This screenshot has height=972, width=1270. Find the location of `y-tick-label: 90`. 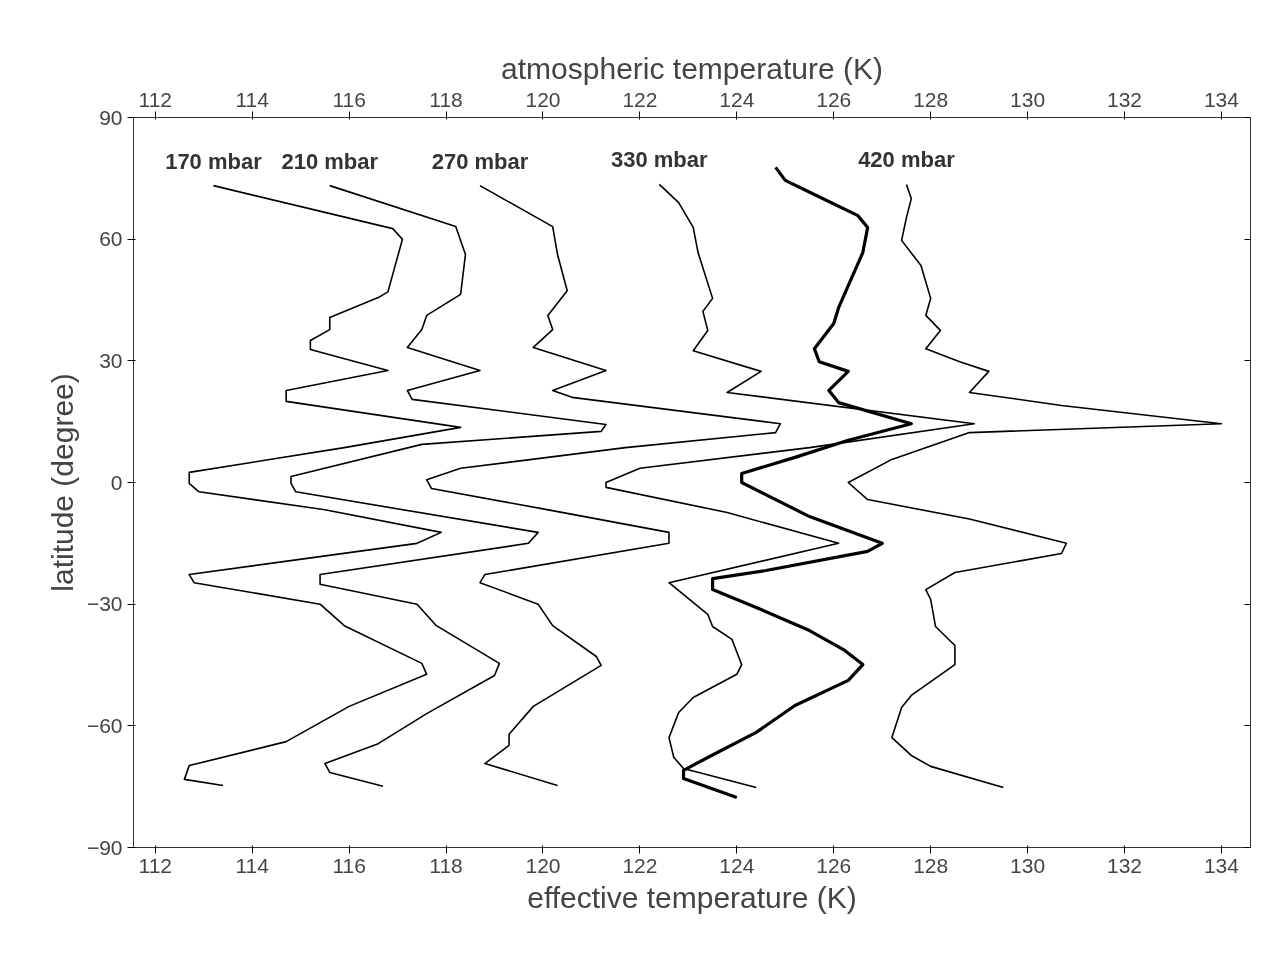

y-tick-label: 90 is located at coordinates (111, 117).